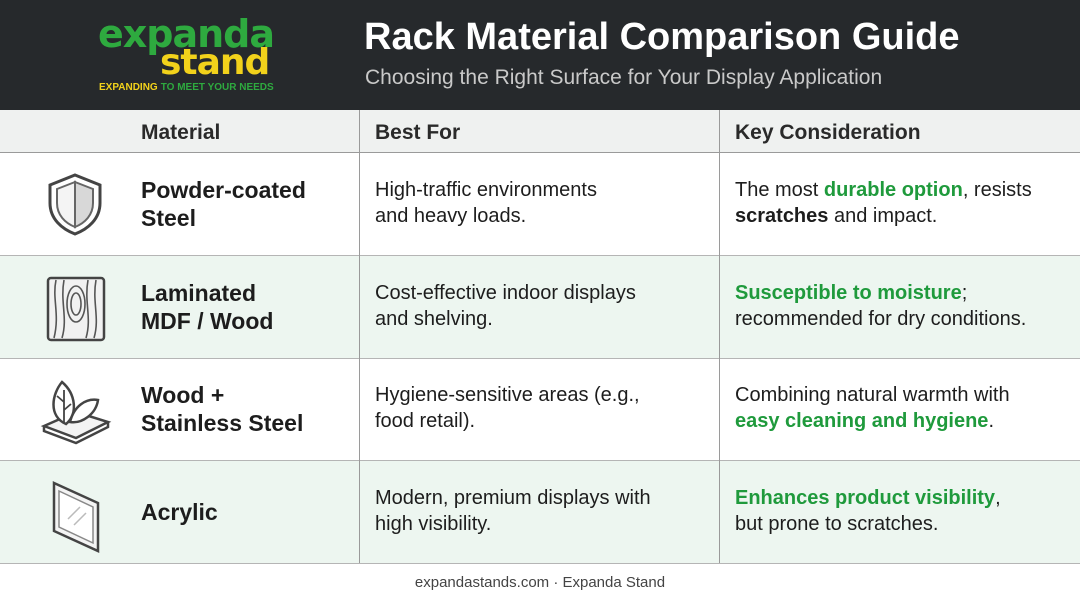  I want to click on logo-word: expanda, so click(186, 34).